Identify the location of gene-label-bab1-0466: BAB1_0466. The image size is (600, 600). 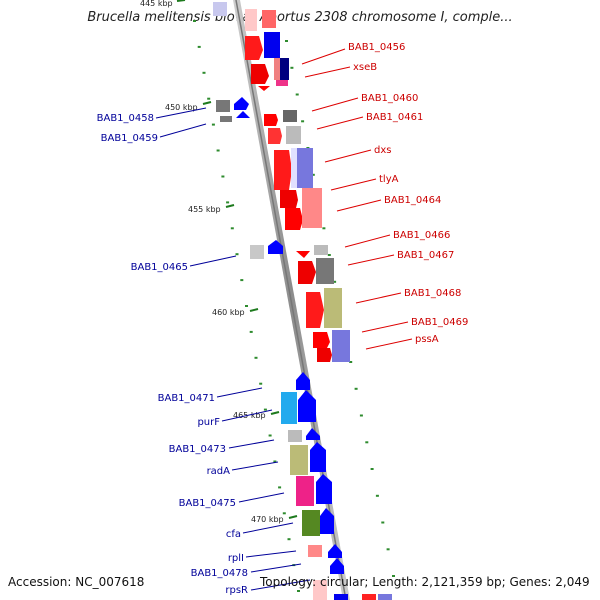
(421, 235).